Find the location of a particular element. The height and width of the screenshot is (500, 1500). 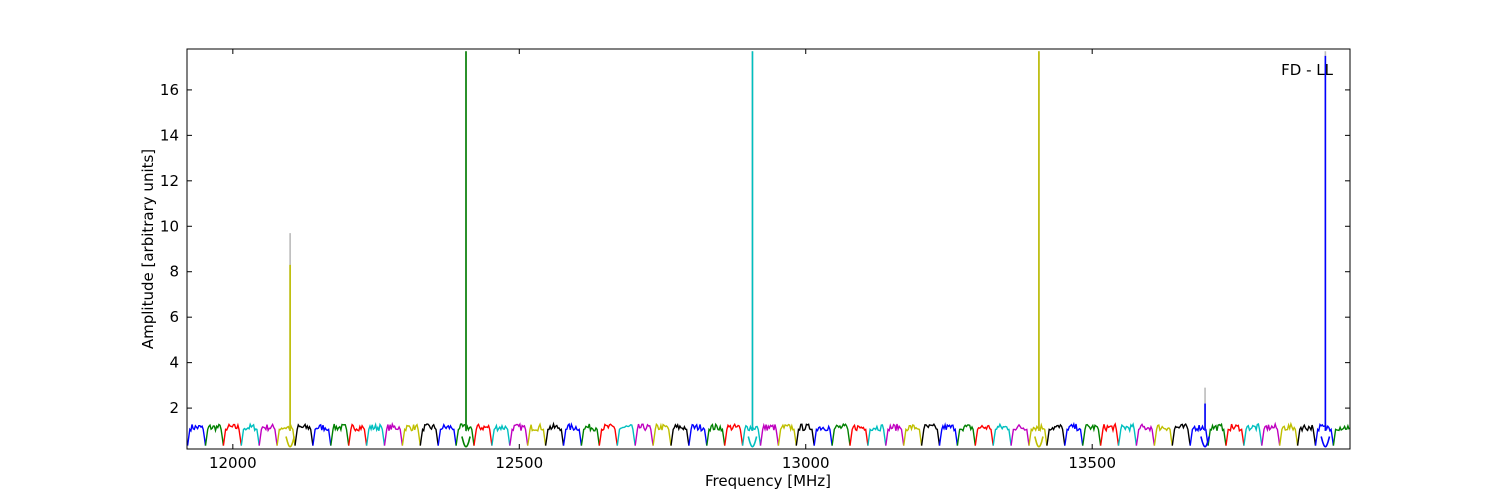

x-tick-label: 12500 is located at coordinates (519, 463).